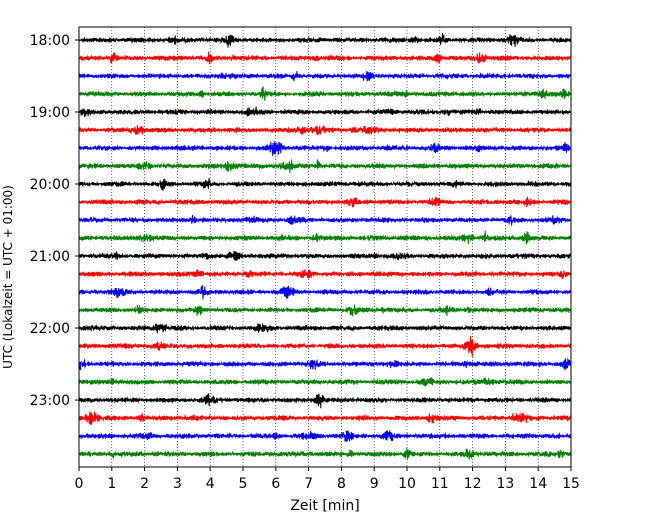 The image size is (650, 525). Describe the element at coordinates (54, 221) in the screenshot. I see `y-axis: 18:00 19:00 20:00 21:00 22:00 23:00` at that location.